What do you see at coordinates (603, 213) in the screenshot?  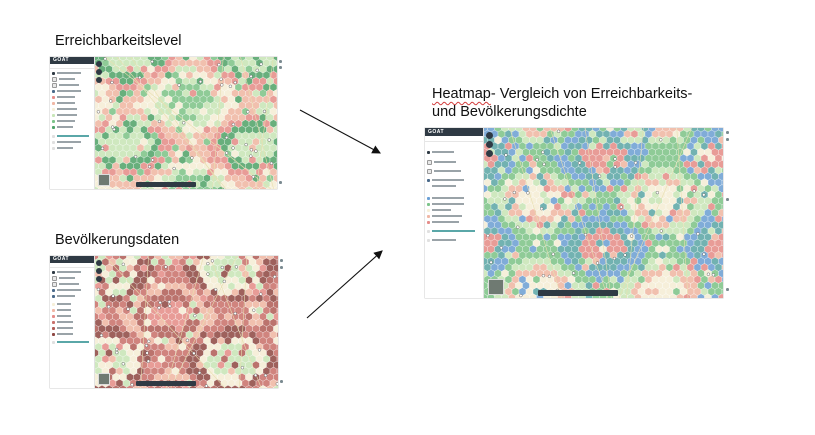 I see `map-view` at bounding box center [603, 213].